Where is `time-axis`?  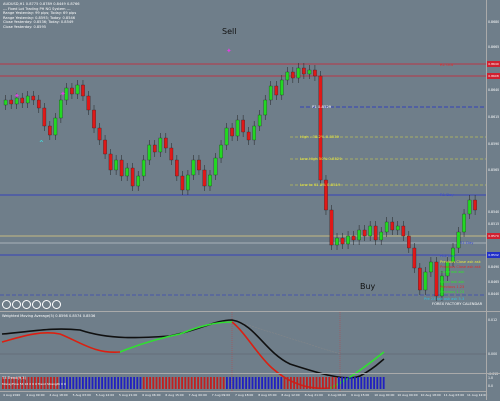 time-axis is located at coordinates (243, 396).